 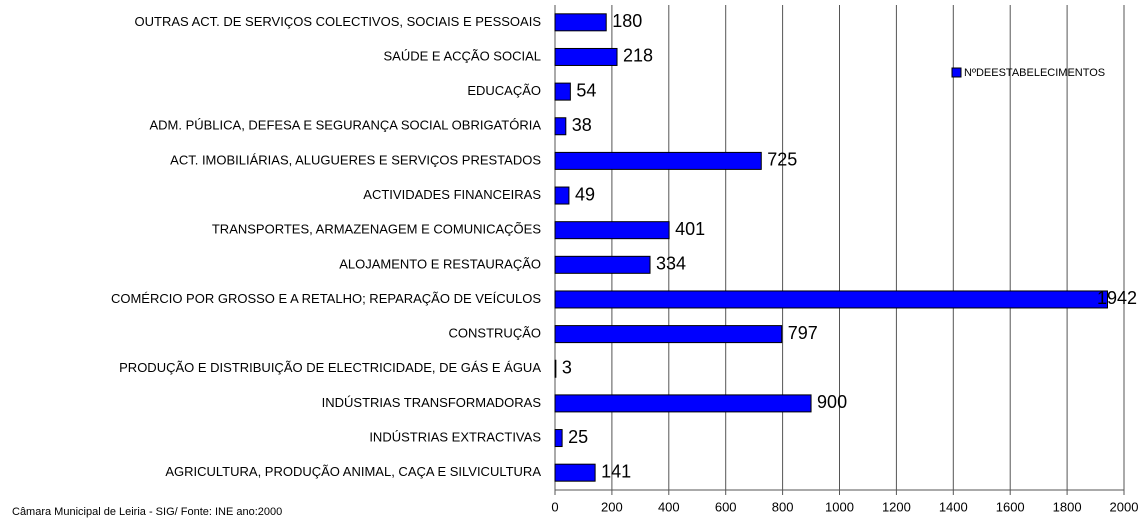 What do you see at coordinates (567, 368) in the screenshot?
I see `value-label: 3` at bounding box center [567, 368].